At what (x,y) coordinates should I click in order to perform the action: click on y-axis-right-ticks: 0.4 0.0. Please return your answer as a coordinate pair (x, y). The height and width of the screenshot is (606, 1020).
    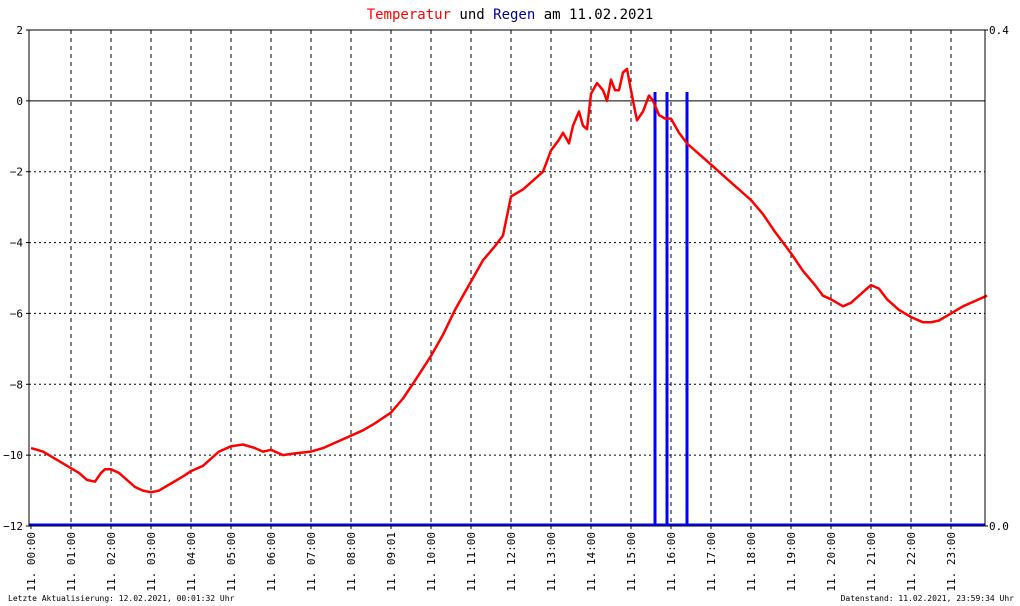
    Looking at the image, I should click on (997, 278).